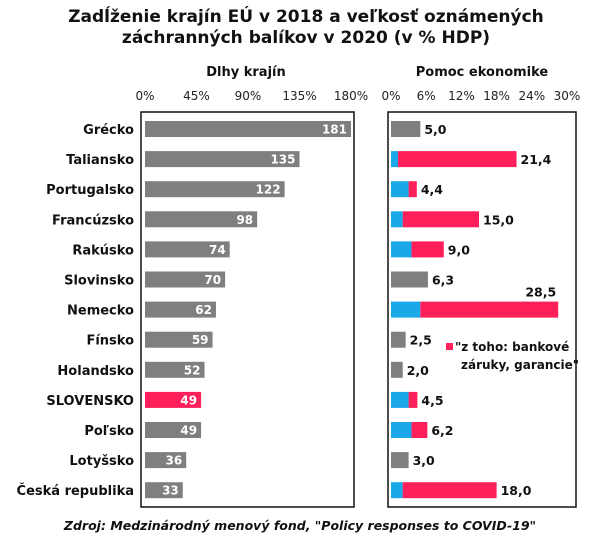 This screenshot has height=547, width=613. What do you see at coordinates (520, 365) in the screenshot?
I see `legend-text-line2: záruky, garancie"` at bounding box center [520, 365].